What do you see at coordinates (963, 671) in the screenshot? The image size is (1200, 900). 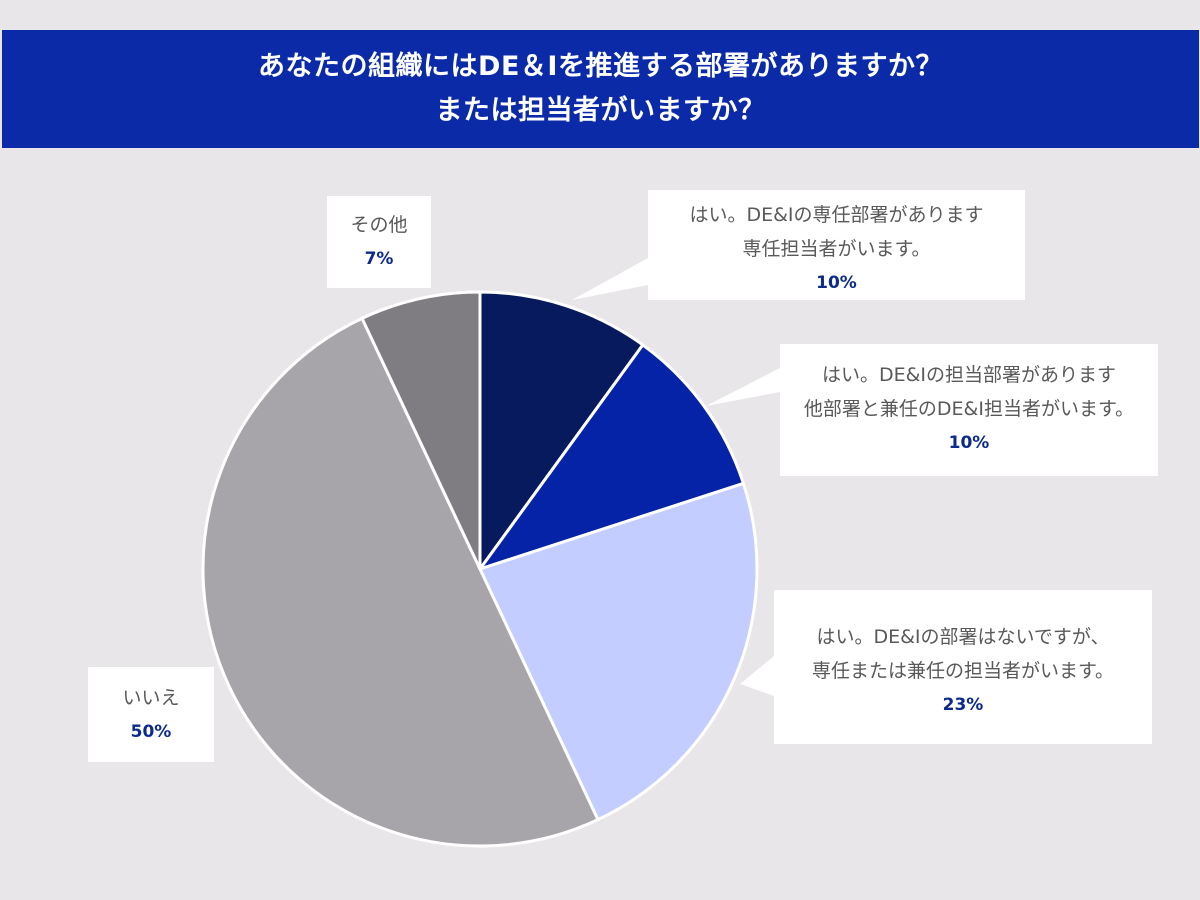 I see `slice-label-line: 専任または兼任の担当者がいます。` at bounding box center [963, 671].